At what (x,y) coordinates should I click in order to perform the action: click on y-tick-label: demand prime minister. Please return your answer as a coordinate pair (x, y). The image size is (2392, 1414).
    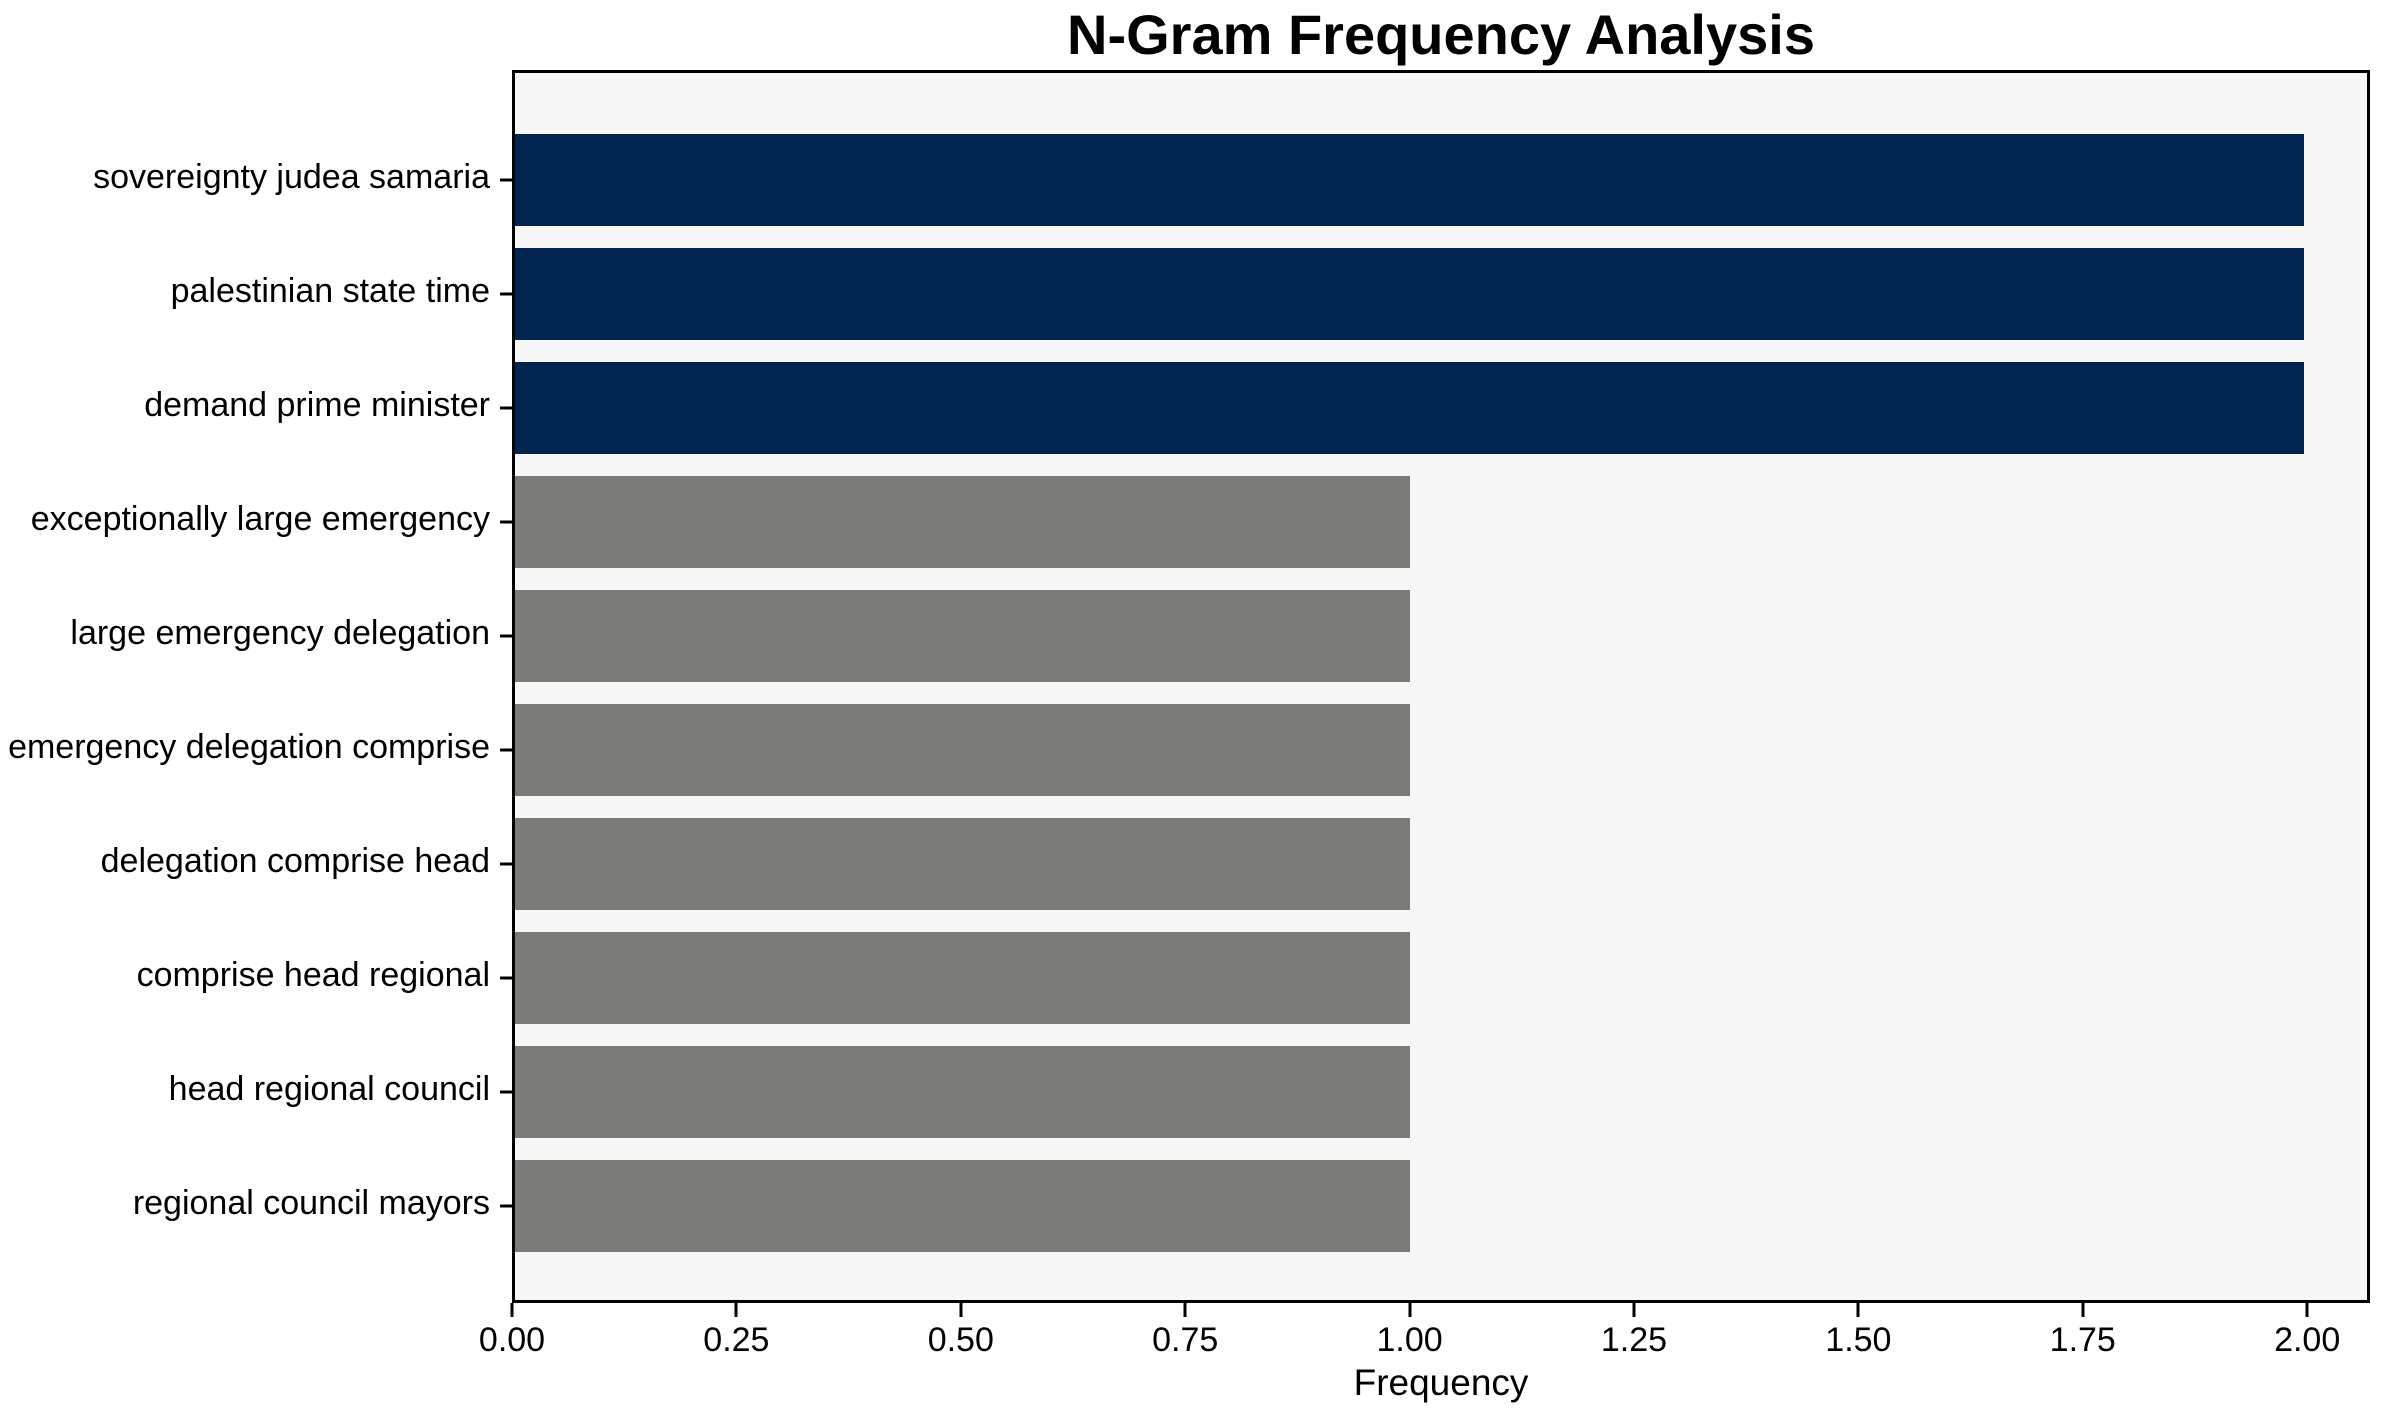
    Looking at the image, I should click on (317, 404).